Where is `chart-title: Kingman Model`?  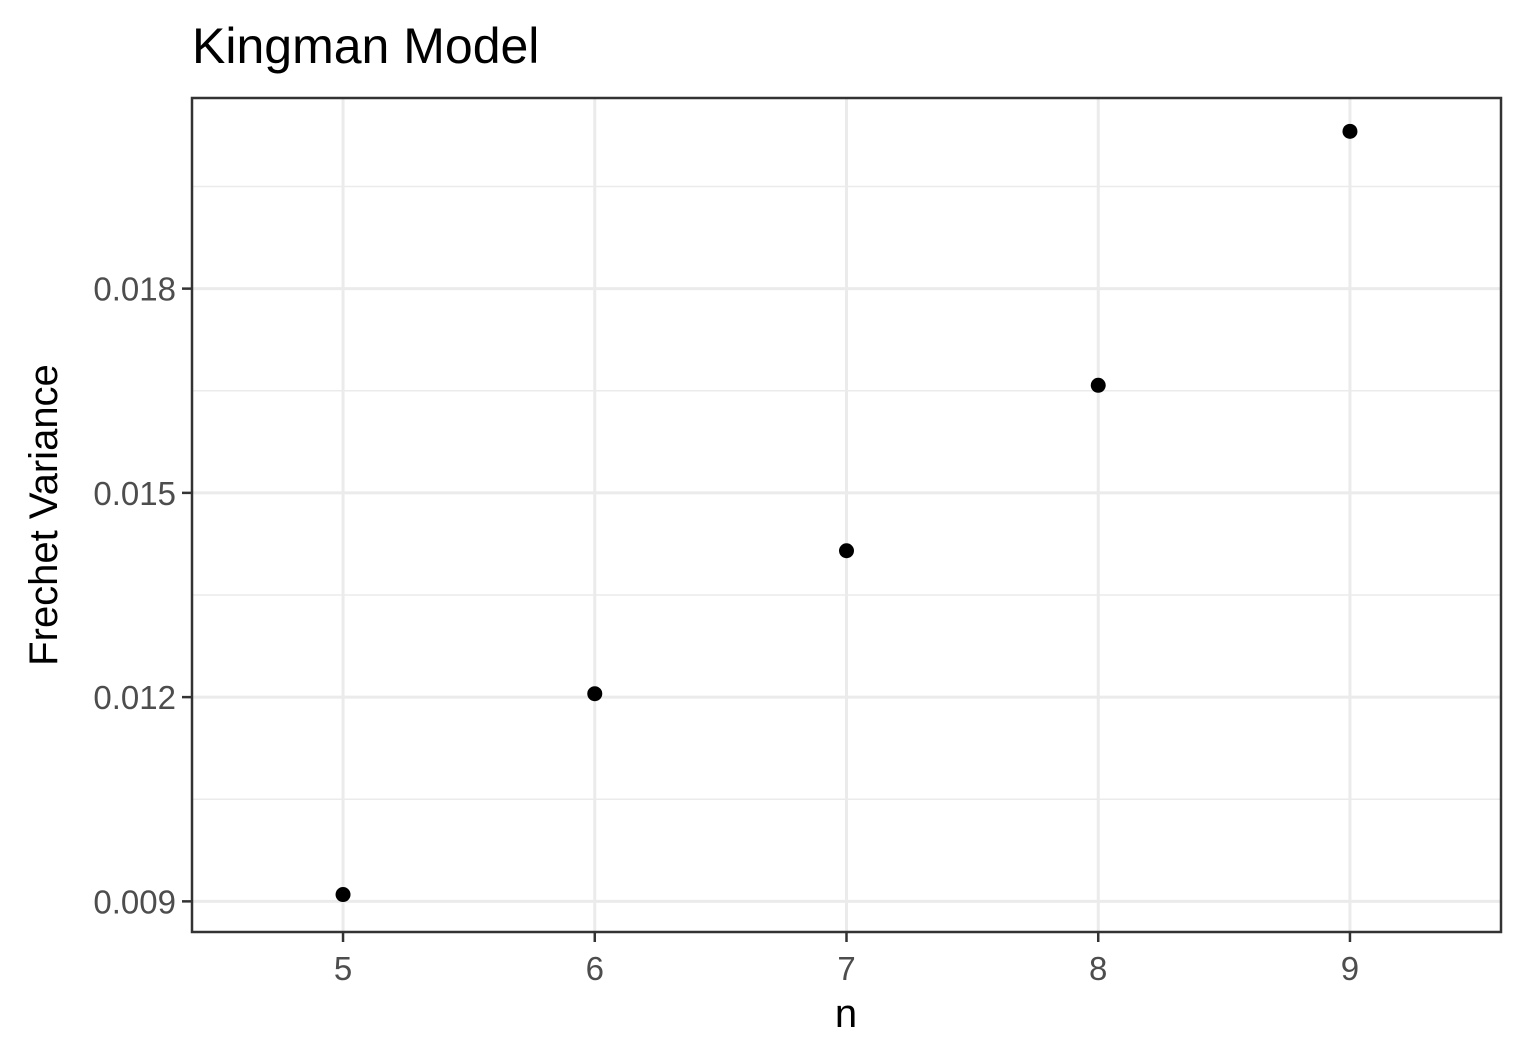
chart-title: Kingman Model is located at coordinates (365, 46).